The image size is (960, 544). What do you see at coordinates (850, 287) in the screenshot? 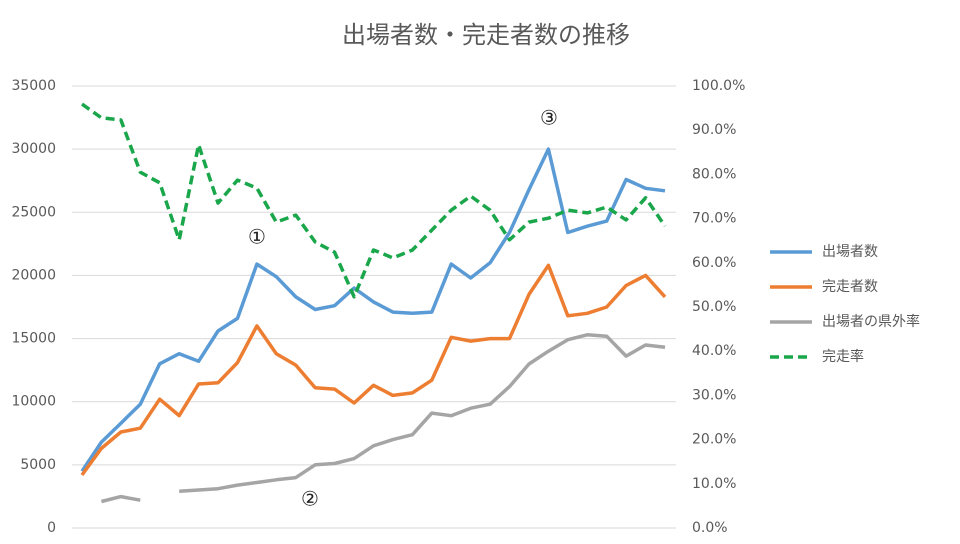
I see `legend-label: 完走者数` at bounding box center [850, 287].